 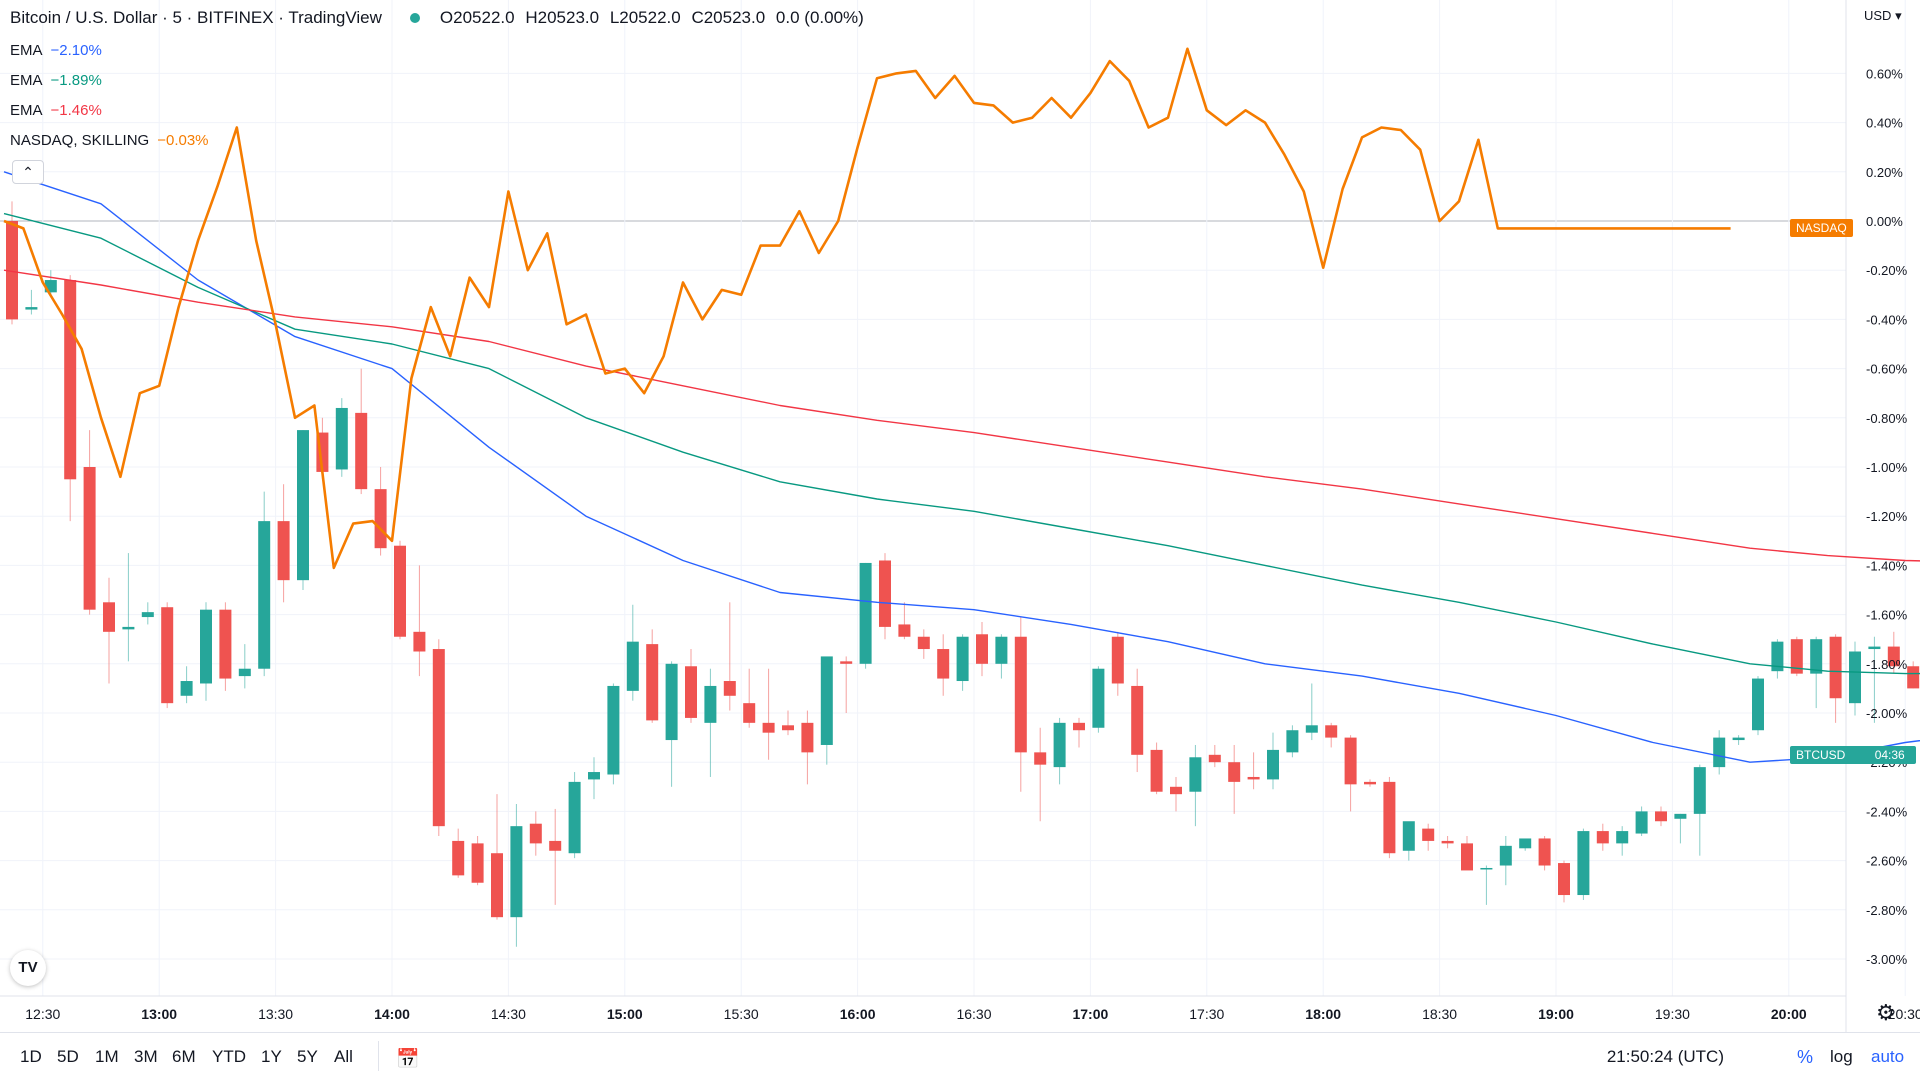 I want to click on range-1y-button: 1Y, so click(x=271, y=1056).